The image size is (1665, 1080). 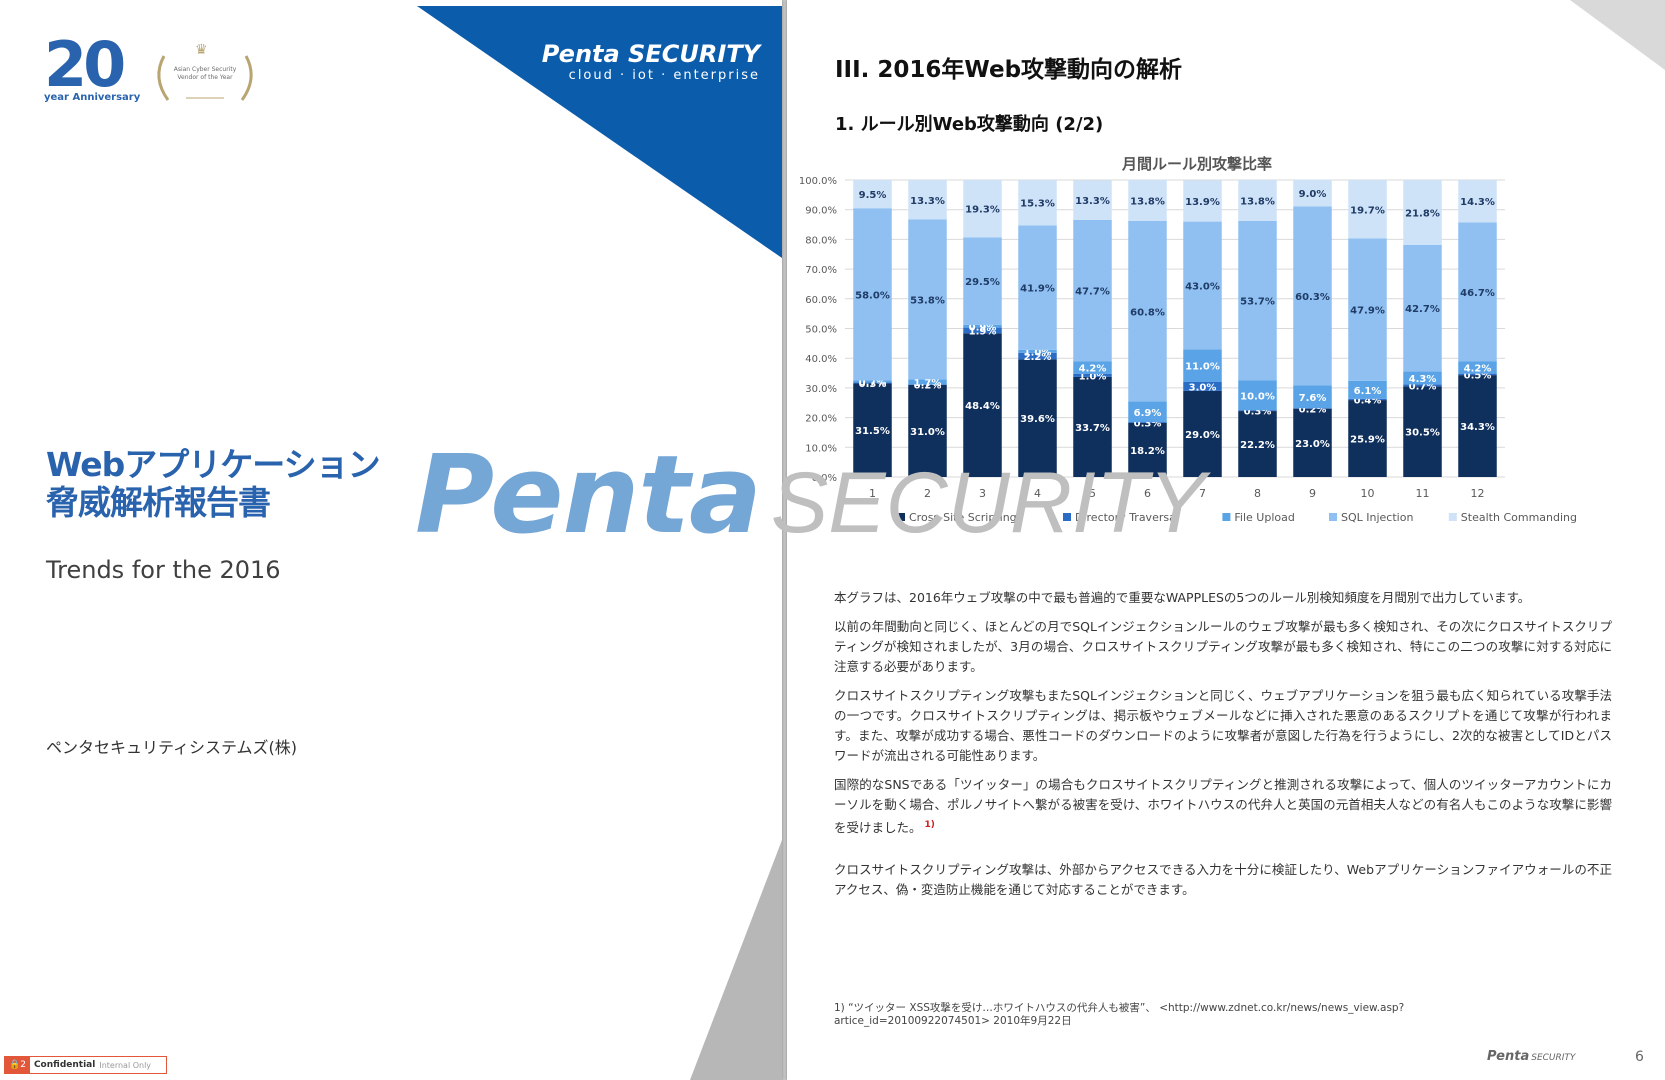 I want to click on data-label: 48.4%, so click(x=982, y=406).